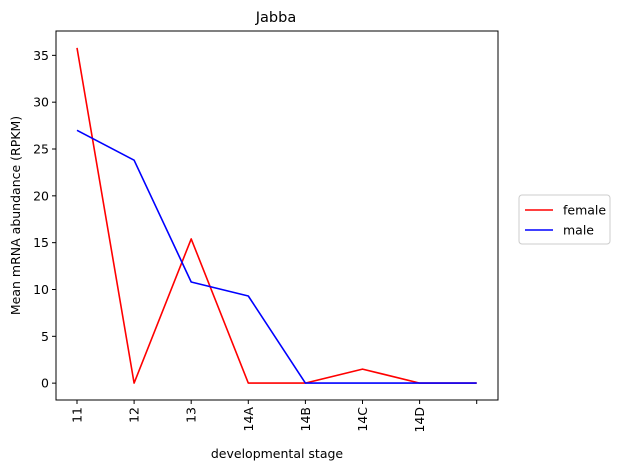 This screenshot has height=470, width=627. Describe the element at coordinates (578, 230) in the screenshot. I see `legend-label-male: male` at that location.